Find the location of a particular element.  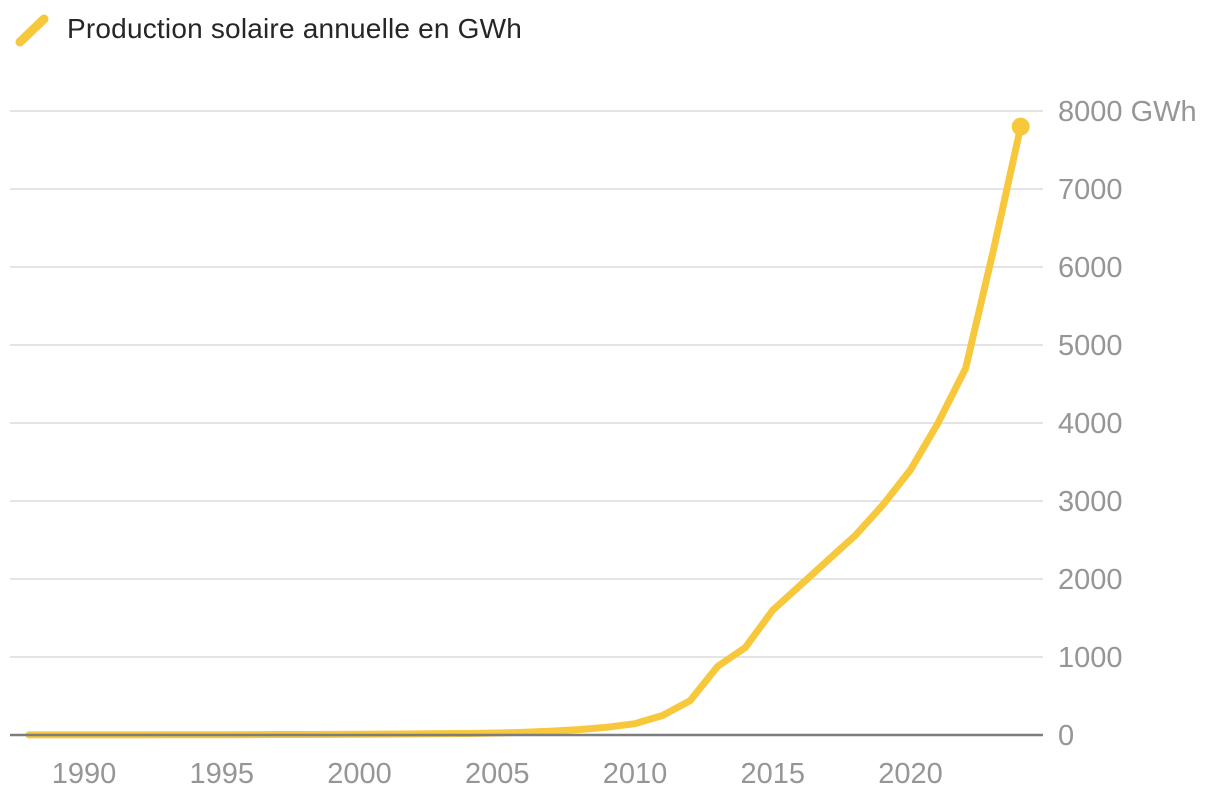

y-tick-label: 0 is located at coordinates (1066, 736).